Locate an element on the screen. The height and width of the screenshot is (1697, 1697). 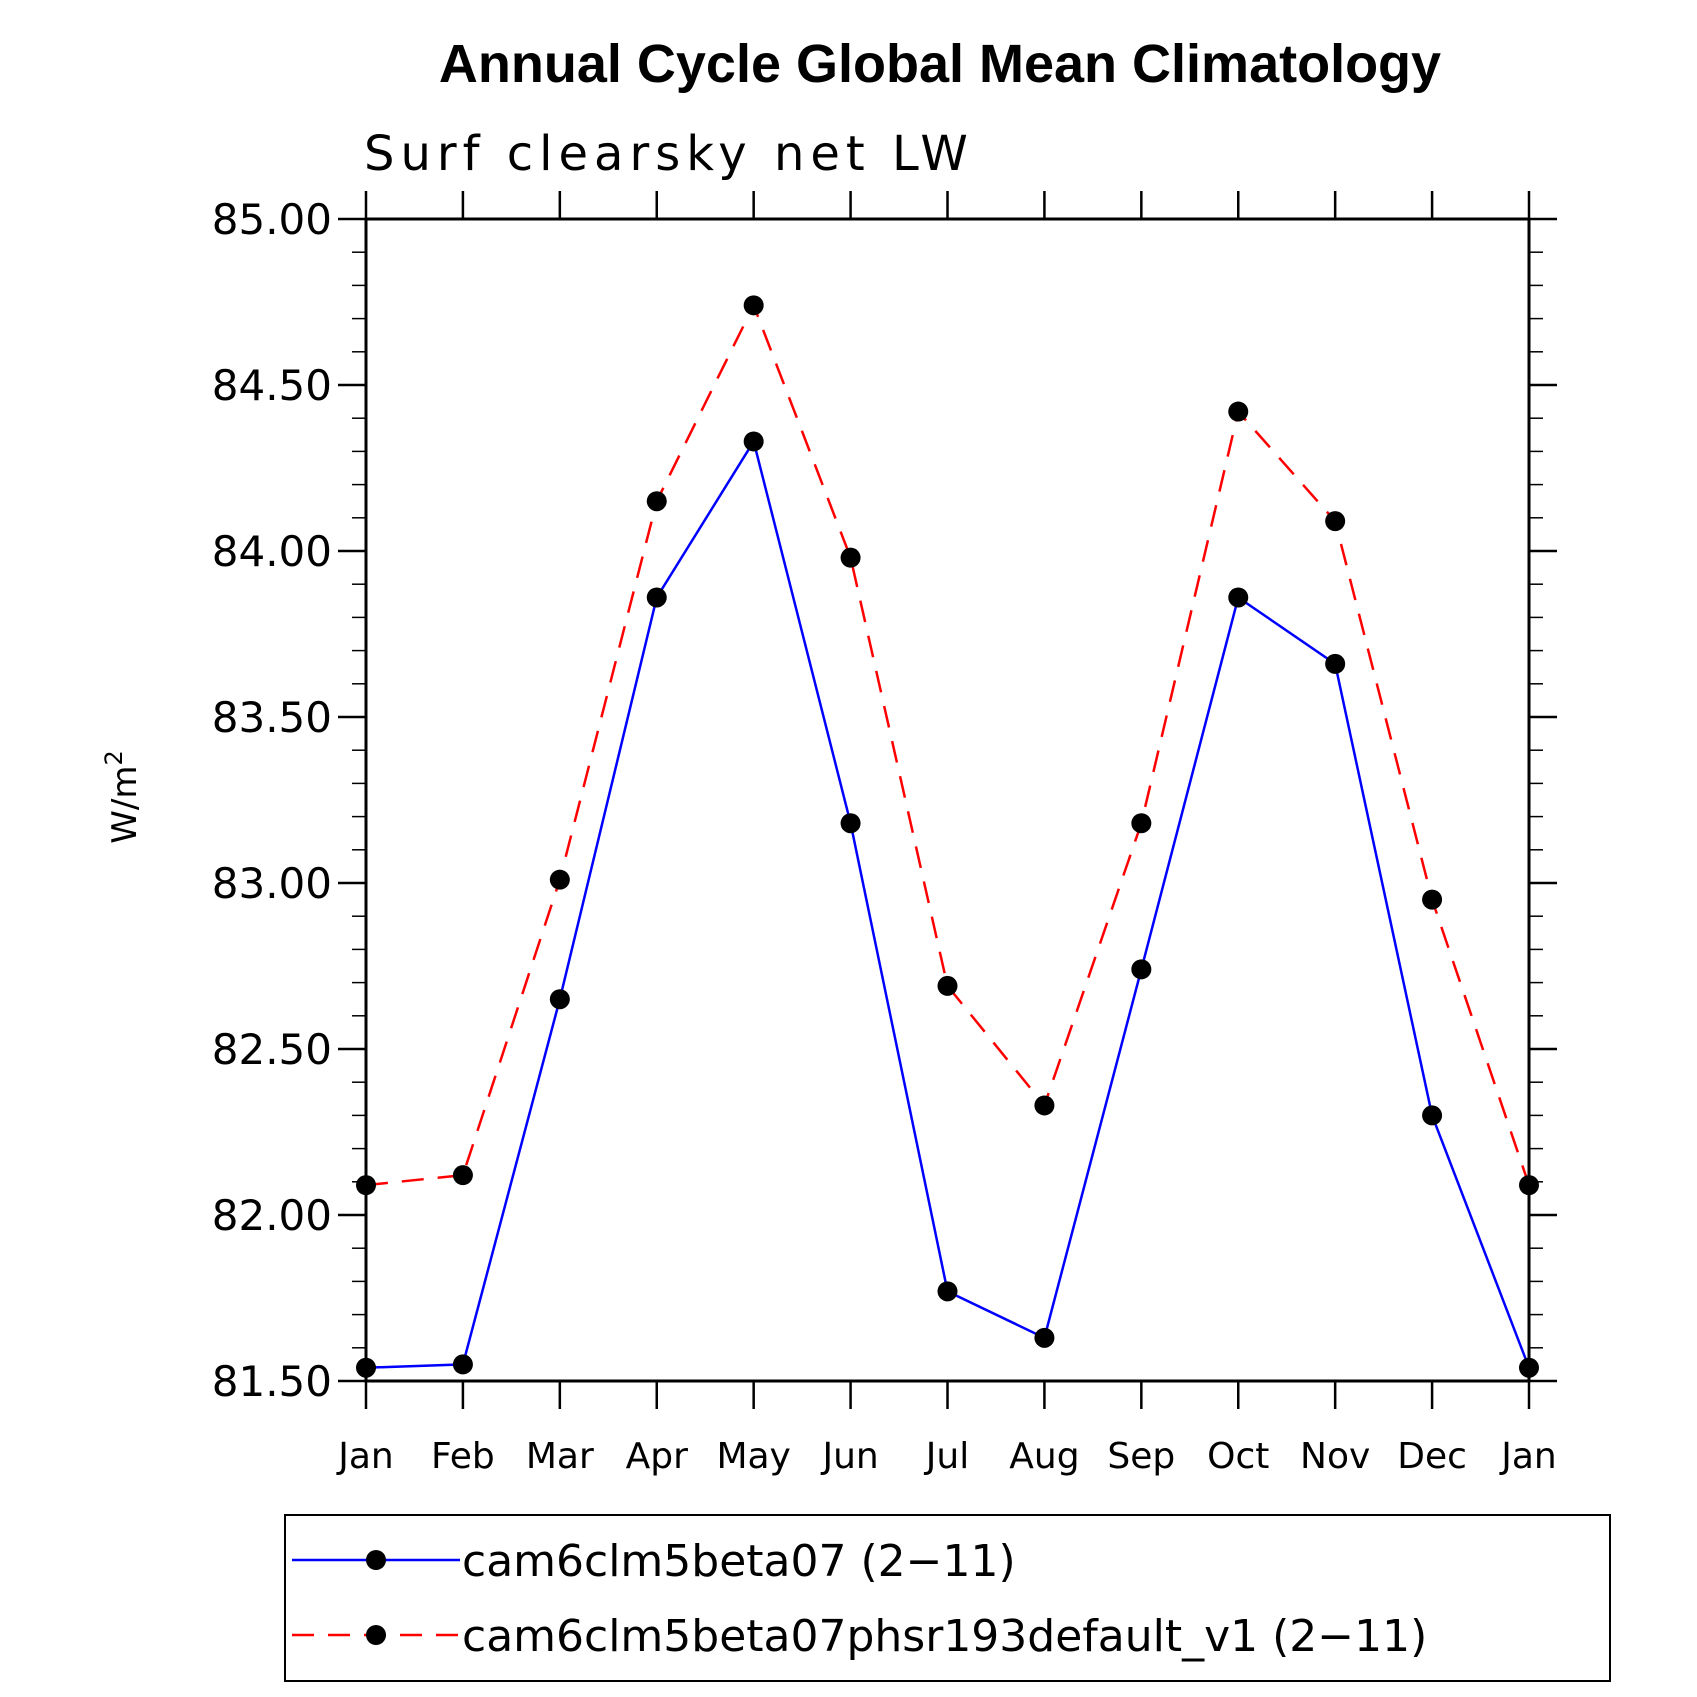
x-tick-labels: Jan Feb Mar Apr May Jun Jul Aug Sep Oct Nov Dec Jan is located at coordinates (946, 1456).